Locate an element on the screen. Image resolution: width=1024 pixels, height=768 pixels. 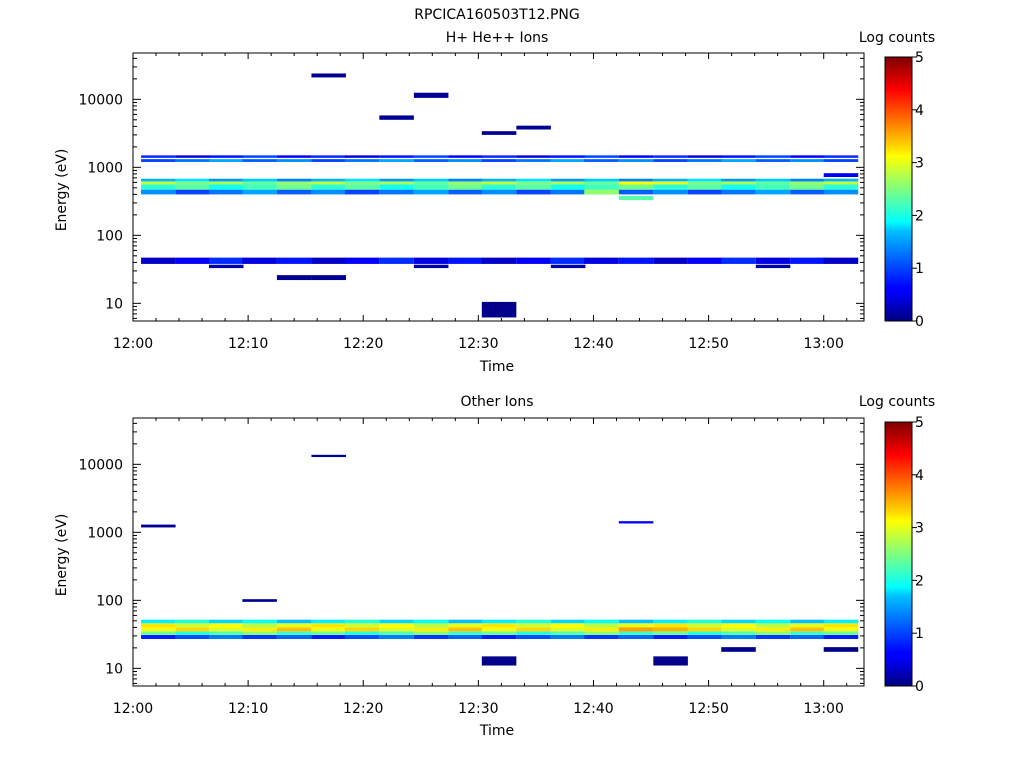
y-tick-label: 1000 is located at coordinates (105, 533).